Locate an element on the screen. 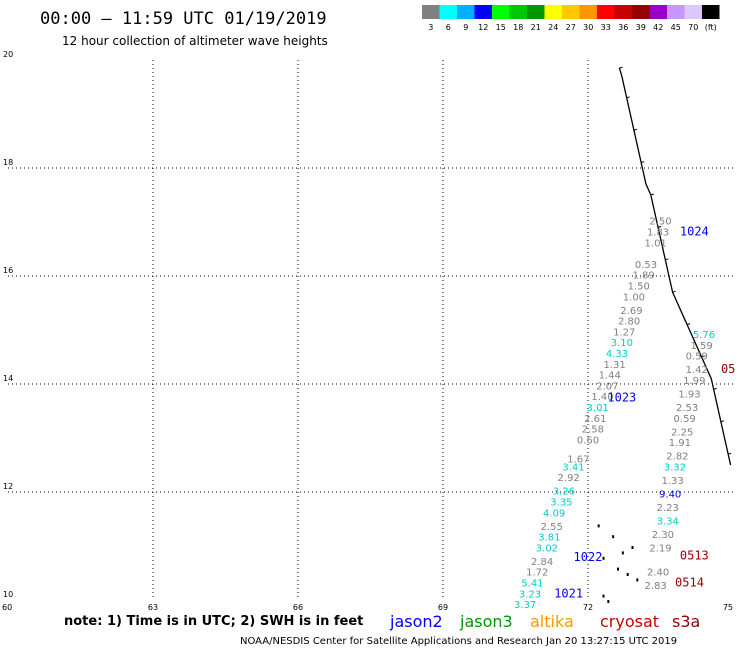 Image resolution: width=740 pixels, height=650 pixels. legend-jason3: jason3 is located at coordinates (486, 621).